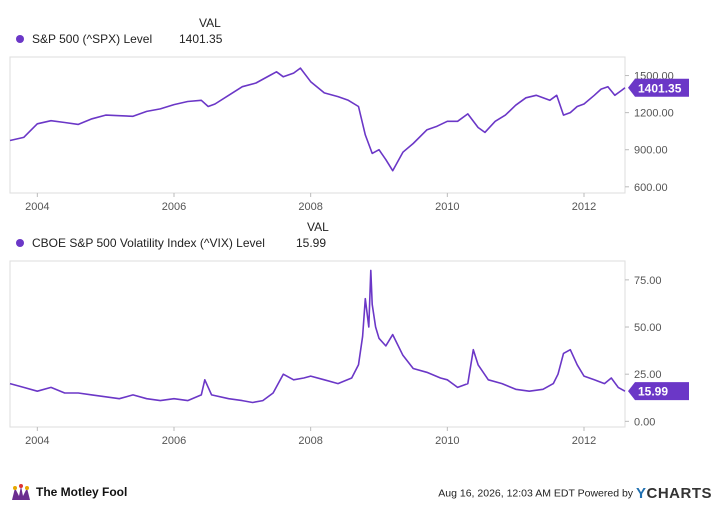 The image size is (720, 507). I want to click on powered-by-label: Powered by, so click(605, 493).